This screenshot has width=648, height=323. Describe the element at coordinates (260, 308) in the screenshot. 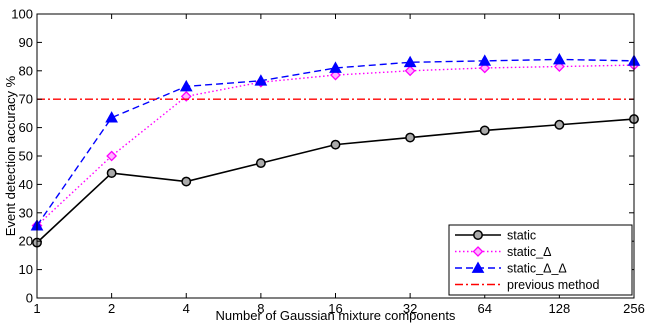

I see `x-tick-label: 8` at that location.